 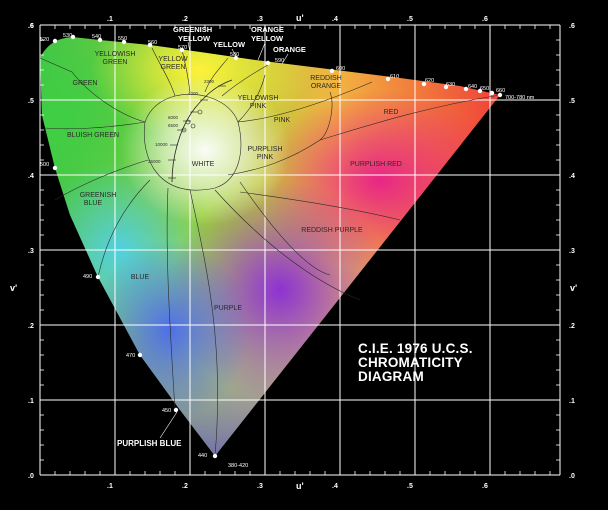 What do you see at coordinates (279, 61) in the screenshot?
I see `wl-590: 590` at bounding box center [279, 61].